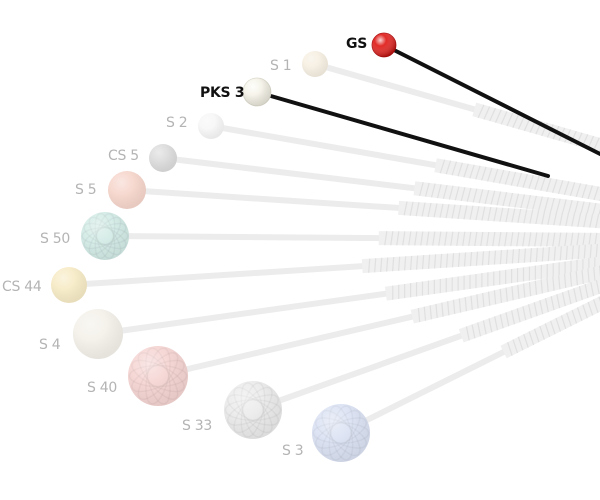  What do you see at coordinates (384, 45) in the screenshot?
I see `red-glass-mallet-icon` at bounding box center [384, 45].